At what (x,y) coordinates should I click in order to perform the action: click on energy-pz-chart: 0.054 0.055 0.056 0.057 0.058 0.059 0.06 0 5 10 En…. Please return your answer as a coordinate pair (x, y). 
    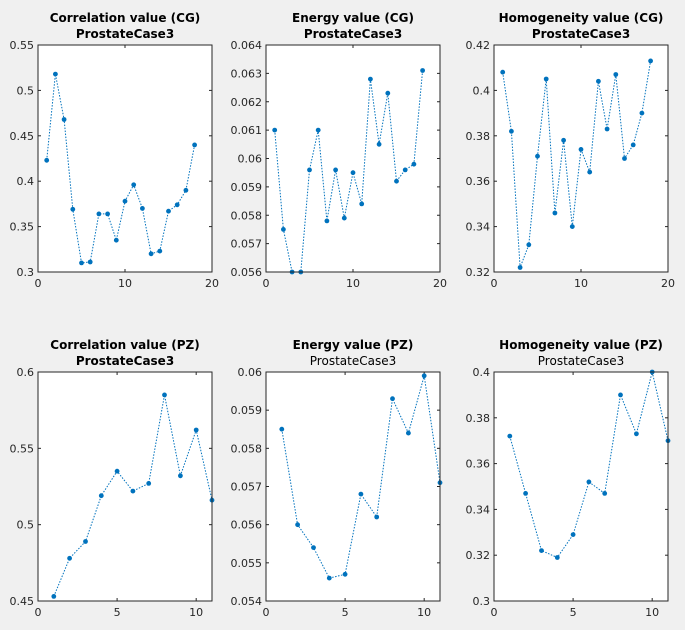
    Looking at the image, I should click on (337, 478).